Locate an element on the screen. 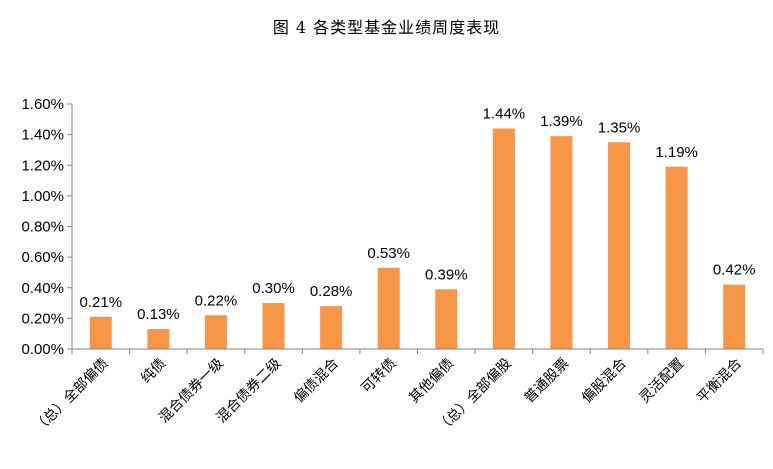 This screenshot has height=469, width=773. category-label: 灵活配置 is located at coordinates (662, 381).